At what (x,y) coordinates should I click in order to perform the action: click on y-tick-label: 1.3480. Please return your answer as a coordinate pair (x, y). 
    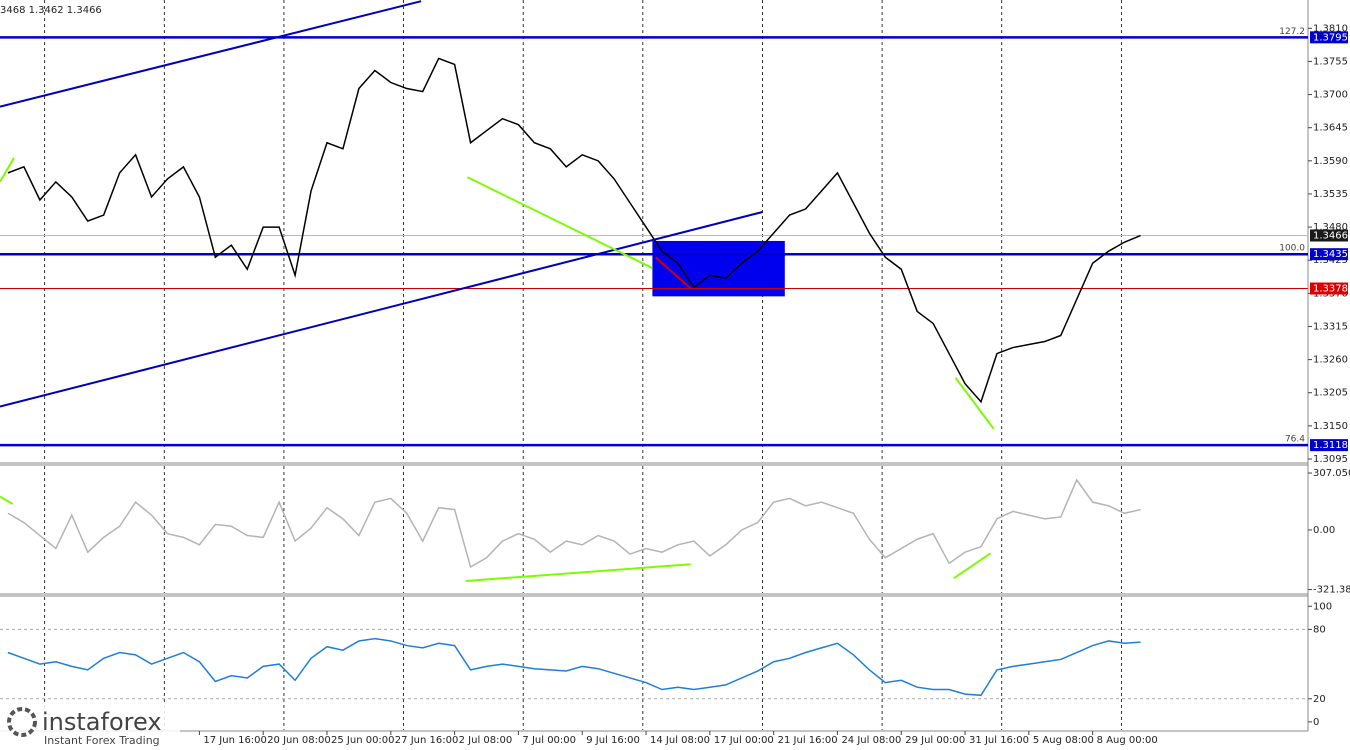
    Looking at the image, I should click on (1330, 227).